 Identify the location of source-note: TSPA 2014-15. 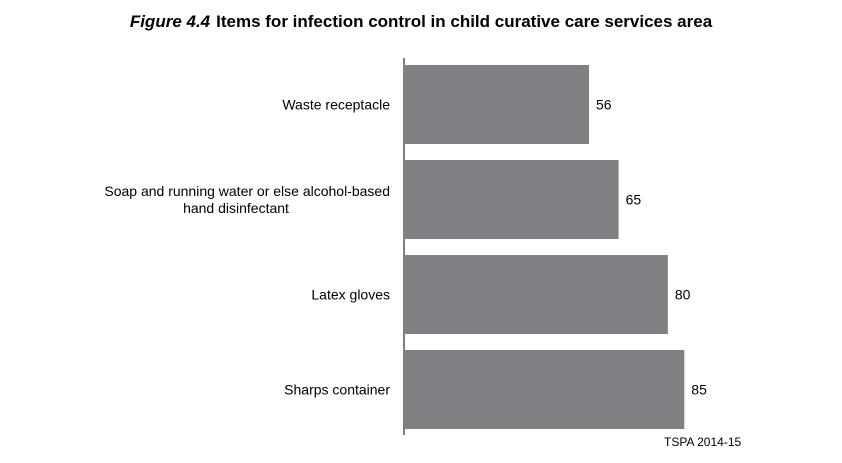
(703, 442).